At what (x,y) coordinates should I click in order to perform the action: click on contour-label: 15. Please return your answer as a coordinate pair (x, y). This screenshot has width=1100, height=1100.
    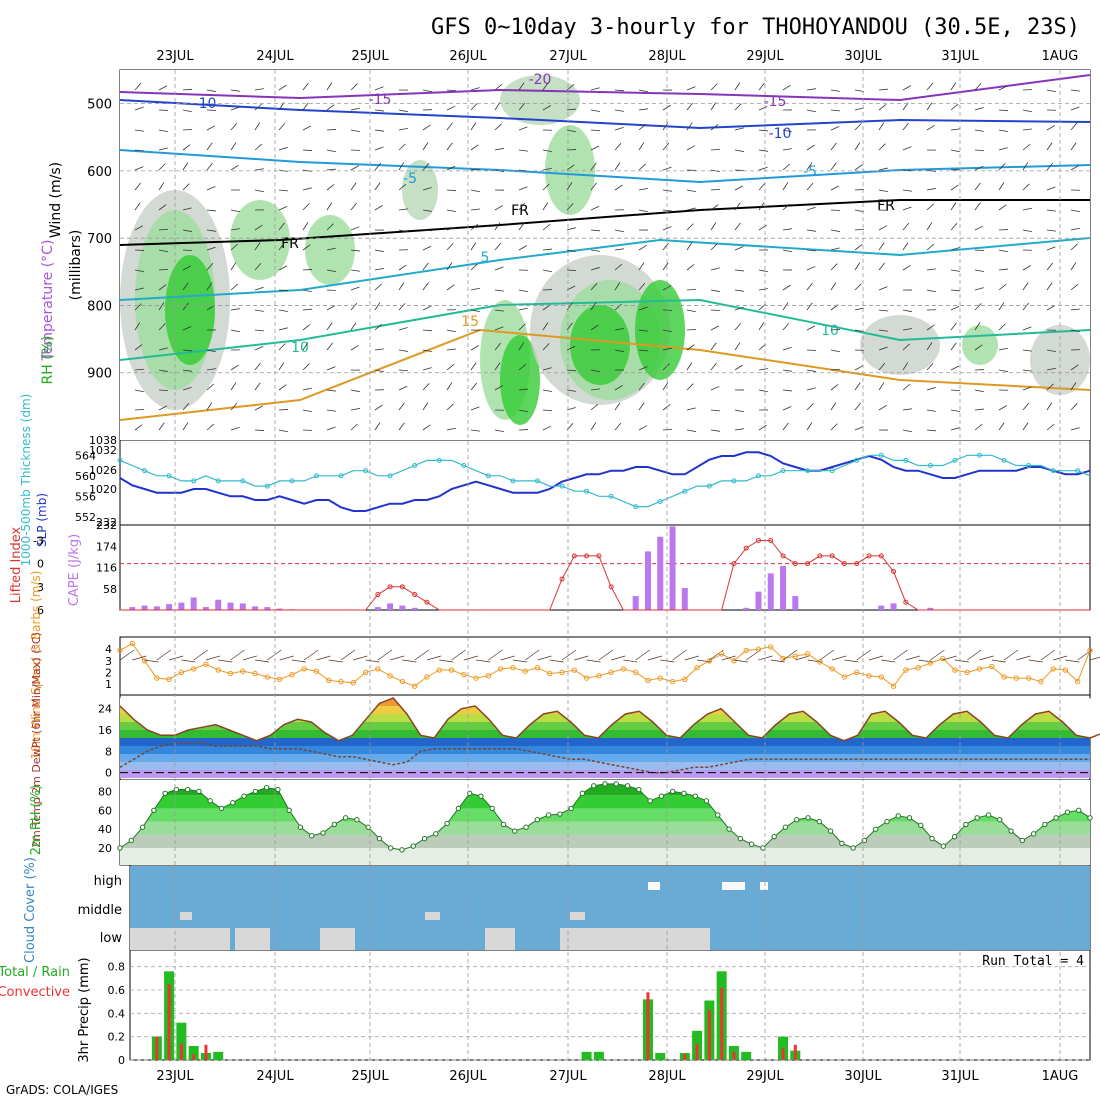
    Looking at the image, I should click on (470, 322).